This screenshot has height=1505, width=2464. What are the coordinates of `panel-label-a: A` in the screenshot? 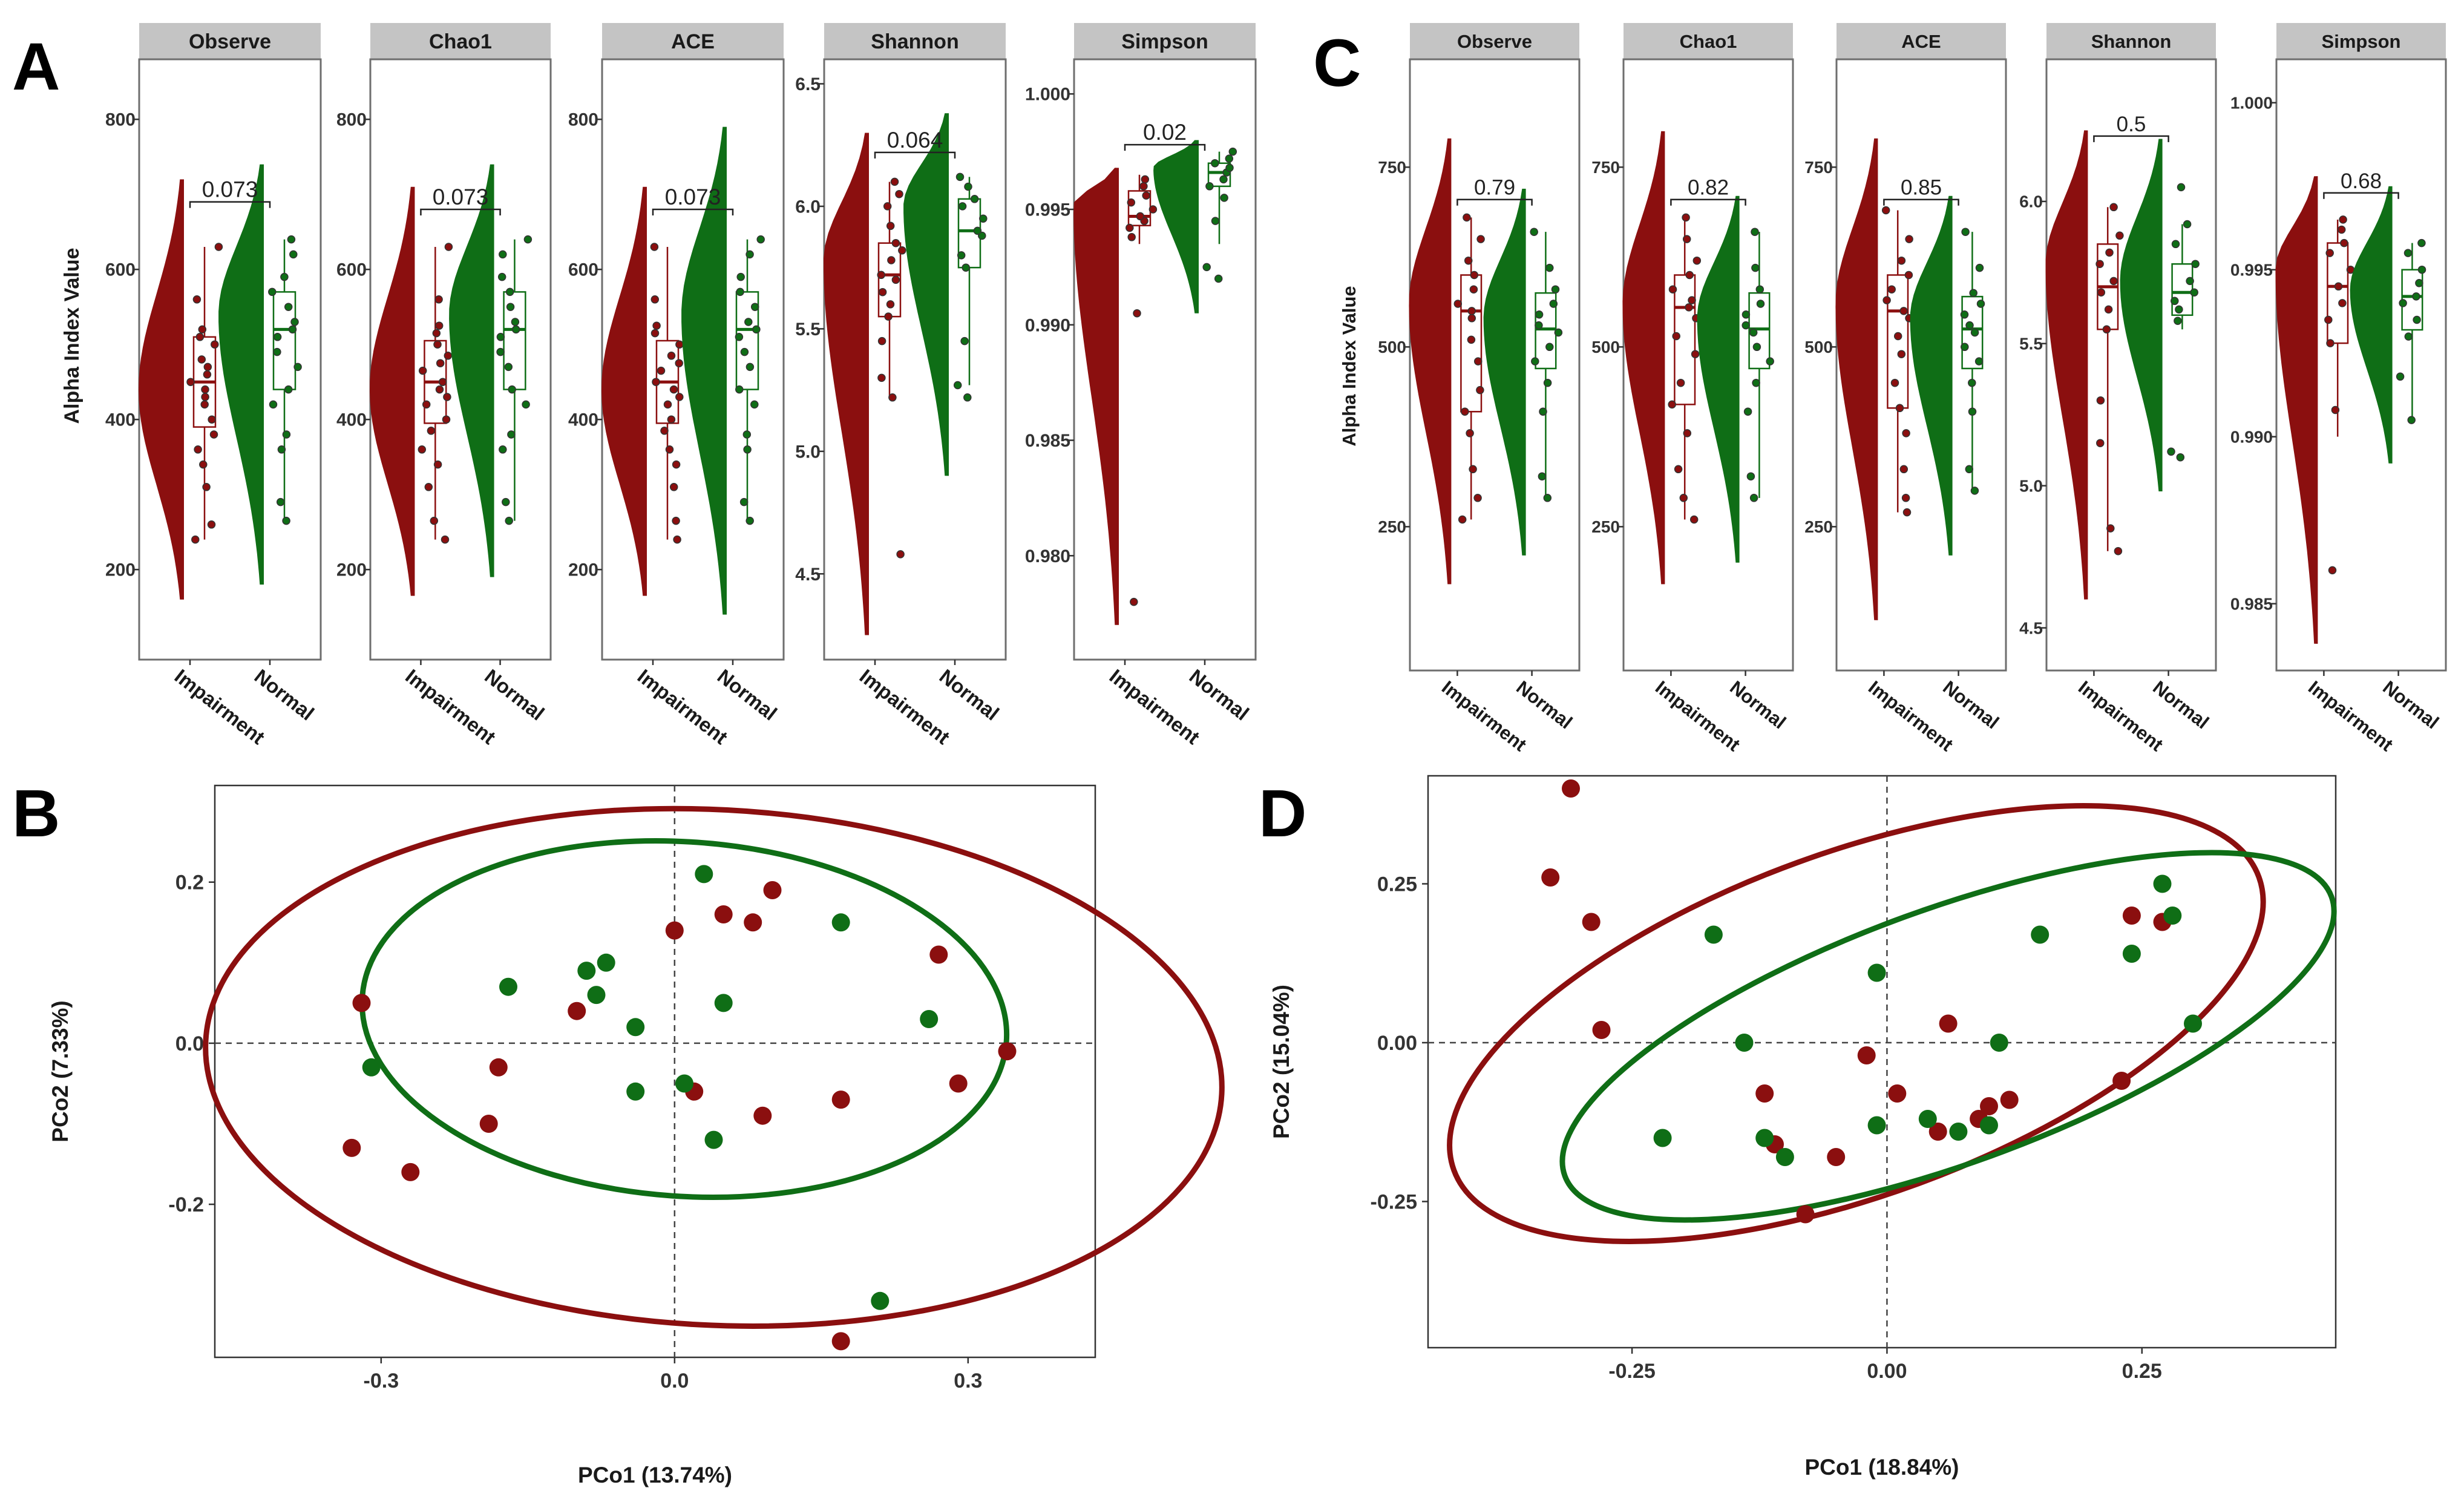 It's located at (36, 67).